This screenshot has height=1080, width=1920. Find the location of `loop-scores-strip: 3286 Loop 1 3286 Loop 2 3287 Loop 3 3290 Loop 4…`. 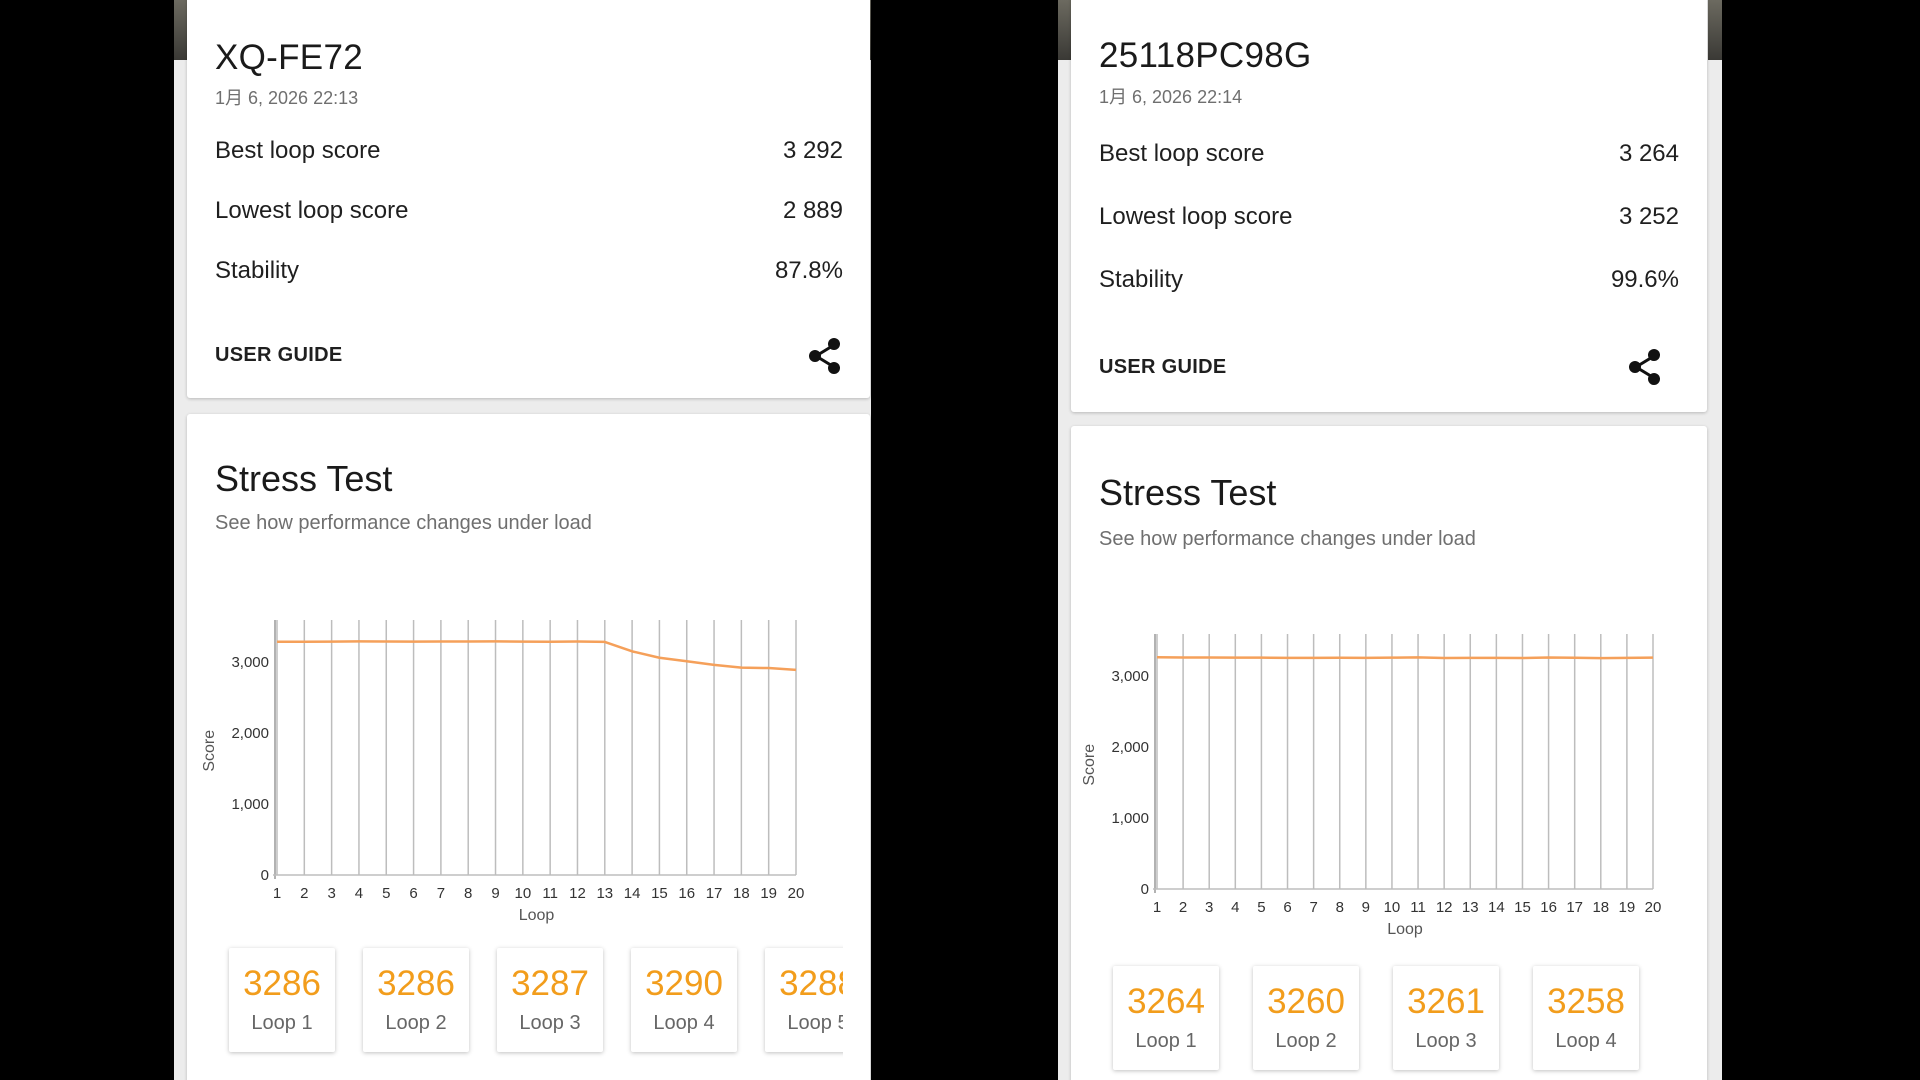

loop-scores-strip: 3286 Loop 1 3286 Loop 2 3287 Loop 3 3290 Loop 4… is located at coordinates (529, 1005).